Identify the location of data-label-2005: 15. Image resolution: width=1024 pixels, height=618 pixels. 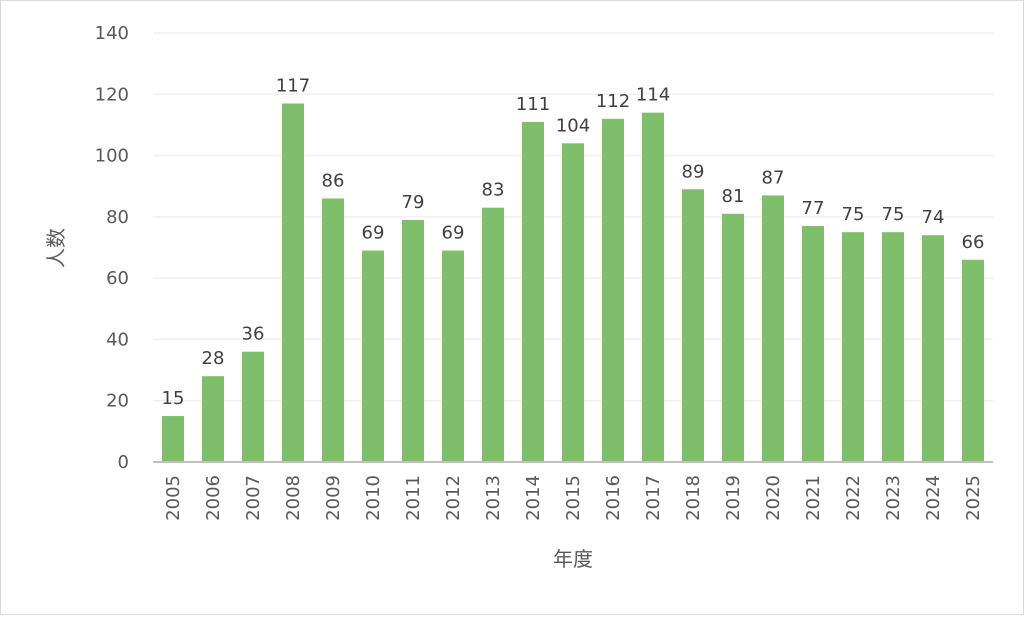
(173, 398).